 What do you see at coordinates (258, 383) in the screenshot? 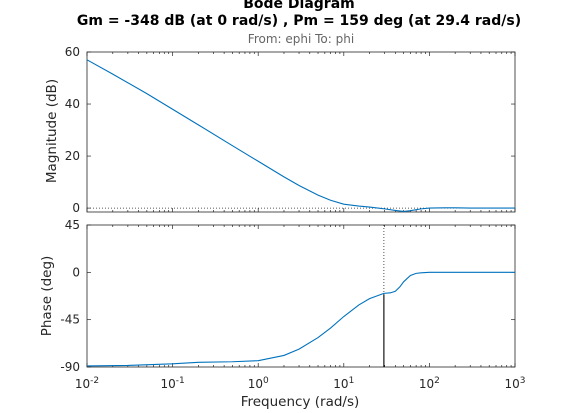
I see `x-tick-label: 10⁰` at bounding box center [258, 383].